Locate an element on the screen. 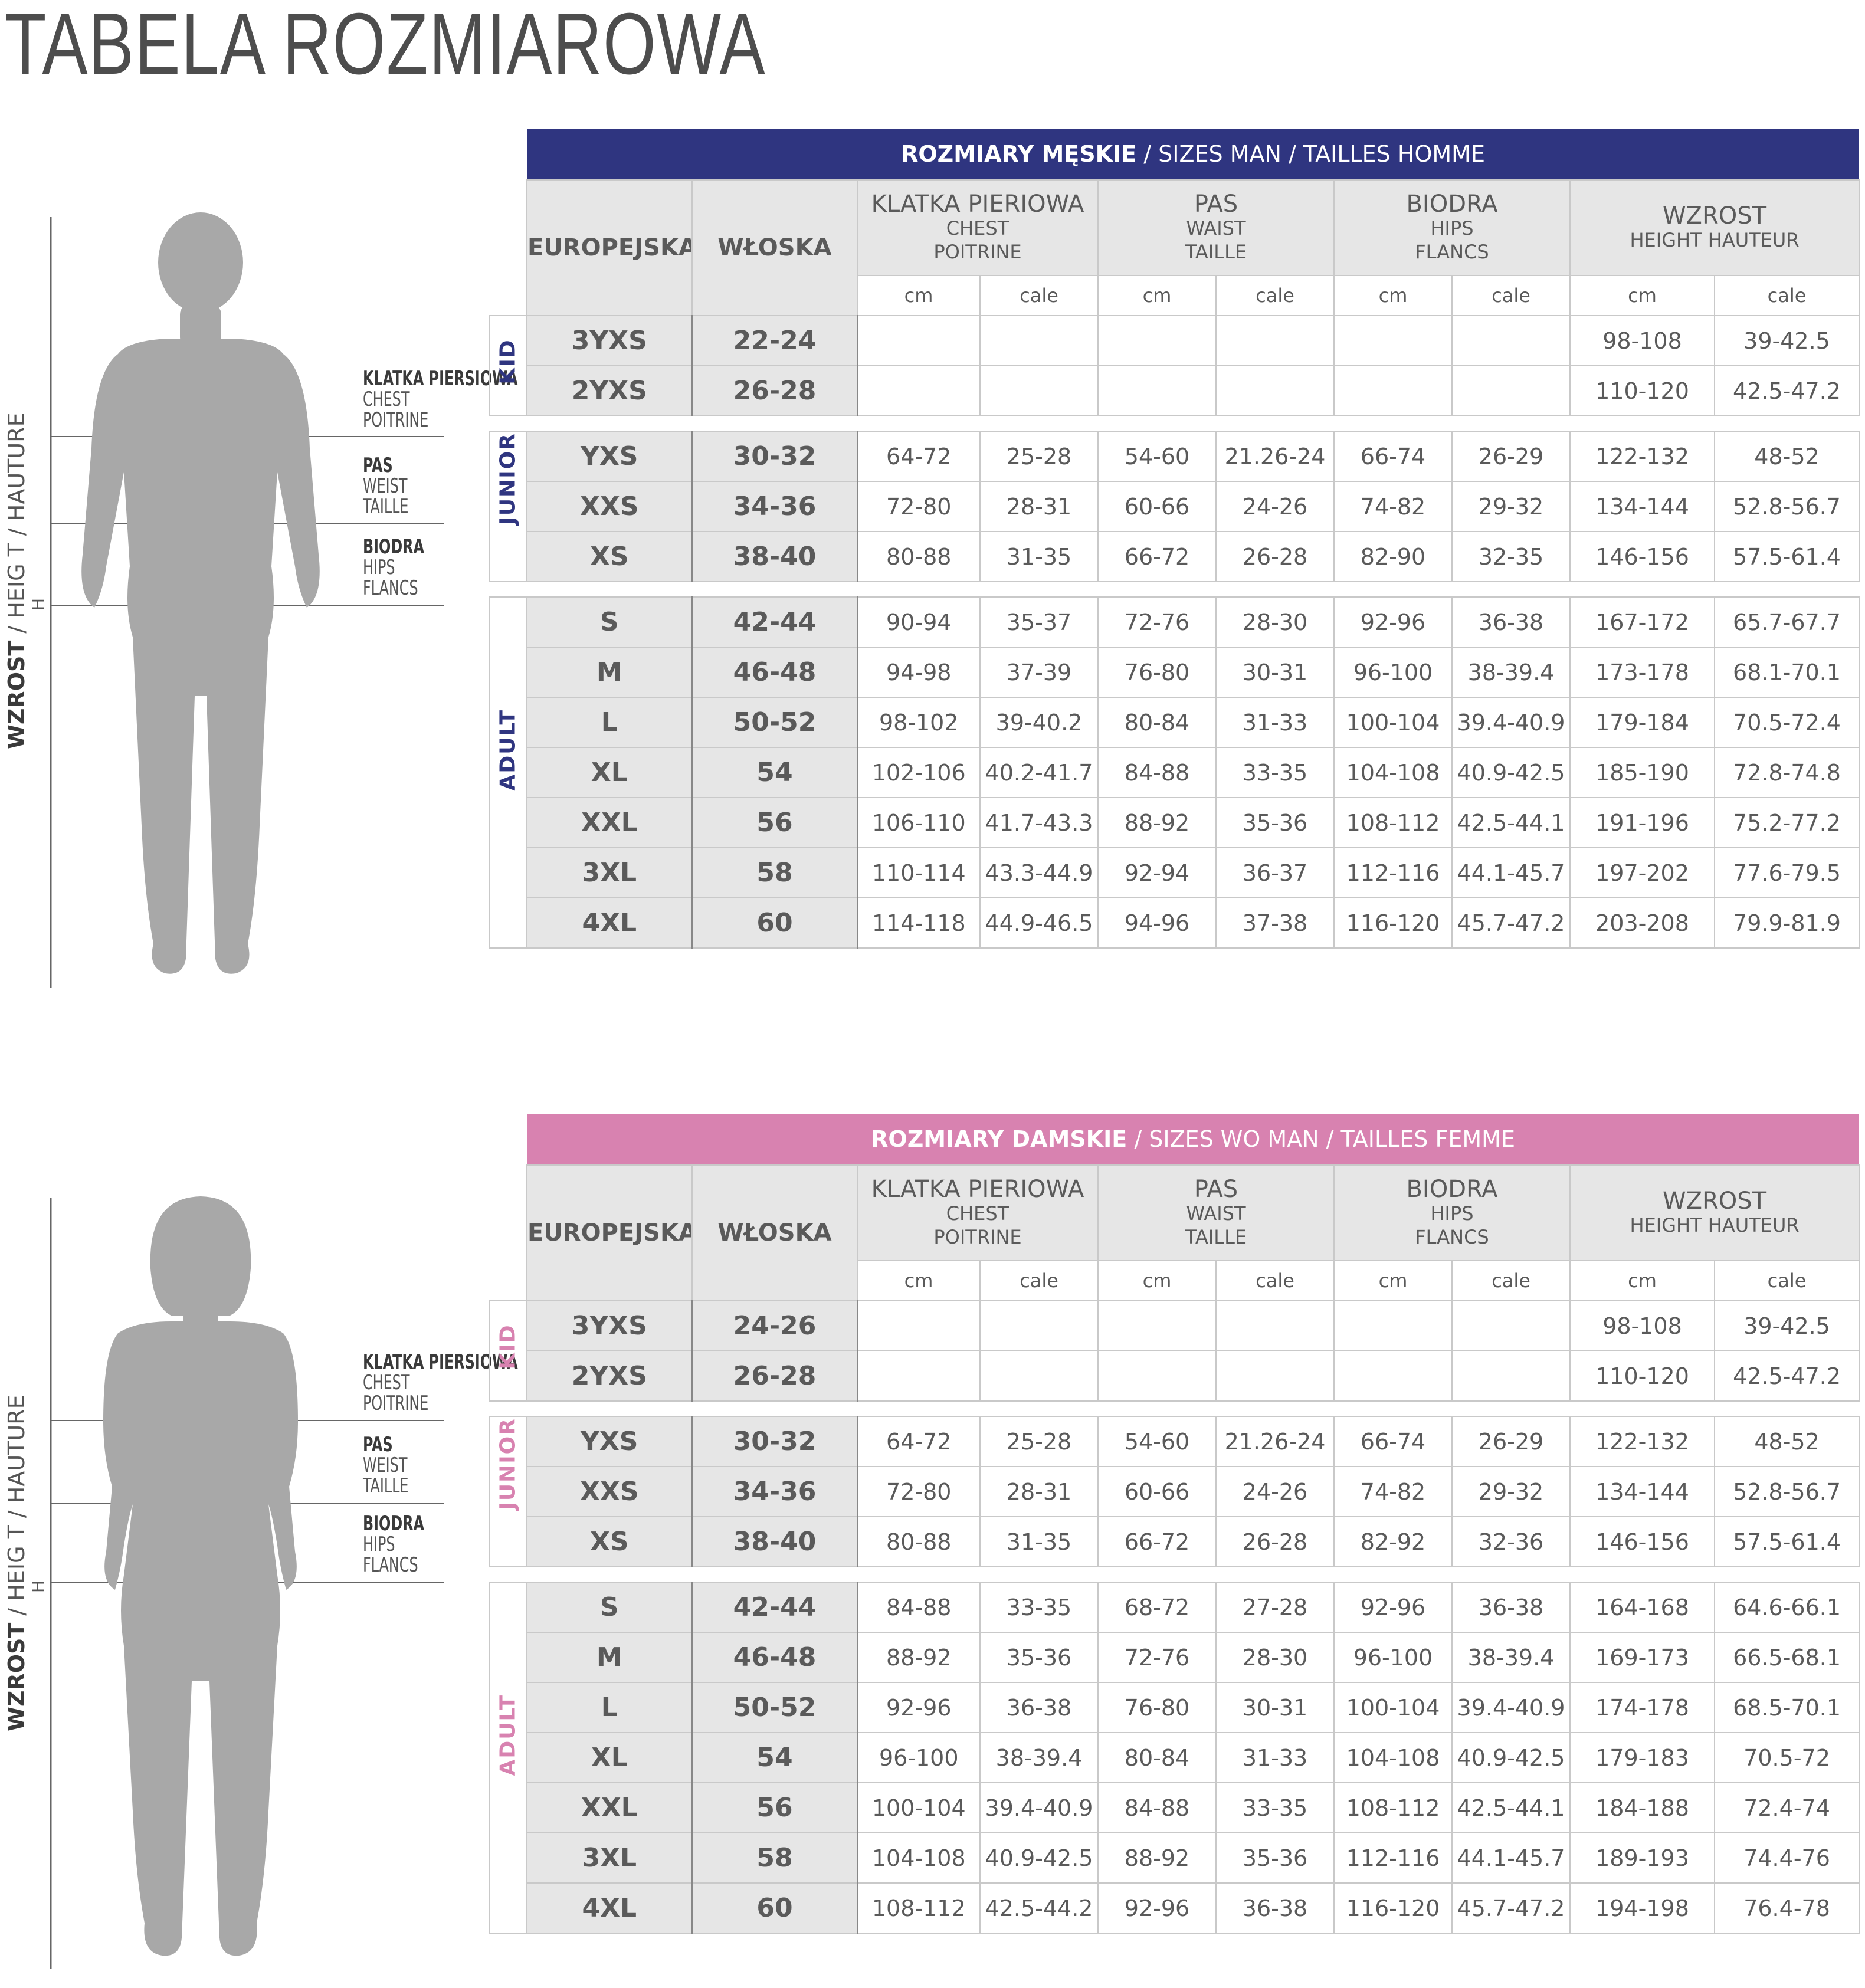 This screenshot has height=1988, width=1865. cell-value: 60-66 is located at coordinates (1157, 1492).